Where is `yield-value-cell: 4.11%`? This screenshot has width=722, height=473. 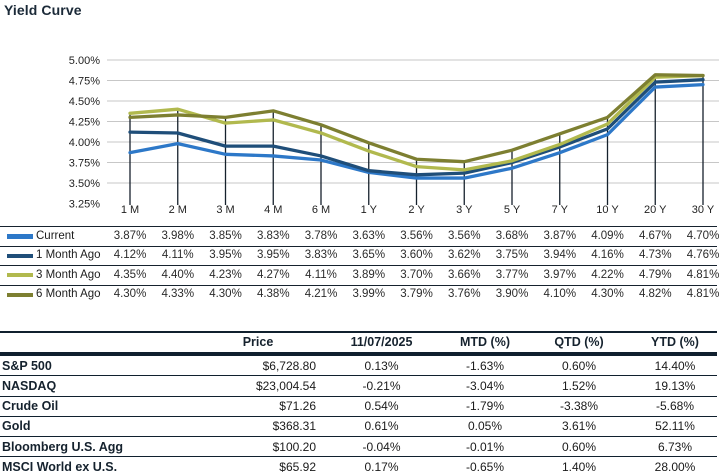 yield-value-cell: 4.11% is located at coordinates (321, 274).